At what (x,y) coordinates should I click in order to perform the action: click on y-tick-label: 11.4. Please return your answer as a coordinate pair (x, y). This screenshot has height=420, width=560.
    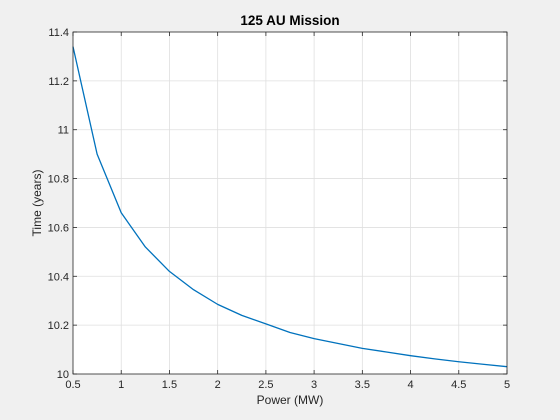
    Looking at the image, I should click on (58, 33).